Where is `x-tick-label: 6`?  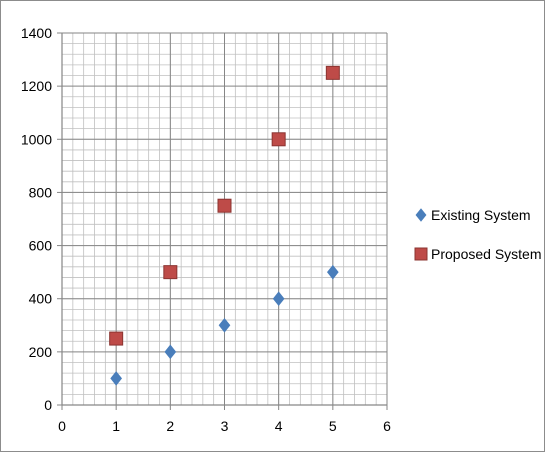
x-tick-label: 6 is located at coordinates (387, 426).